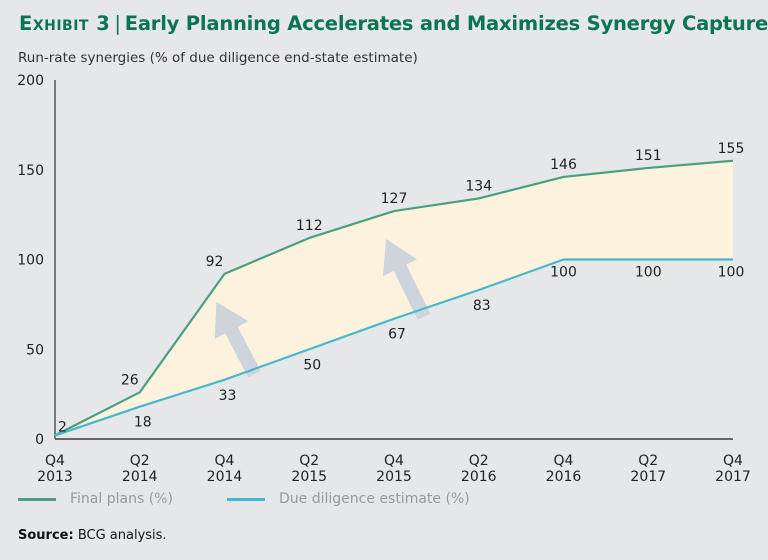 The width and height of the screenshot is (768, 560). What do you see at coordinates (374, 499) in the screenshot?
I see `legend-label-due-diligence: Due diligence estimate (%)` at bounding box center [374, 499].